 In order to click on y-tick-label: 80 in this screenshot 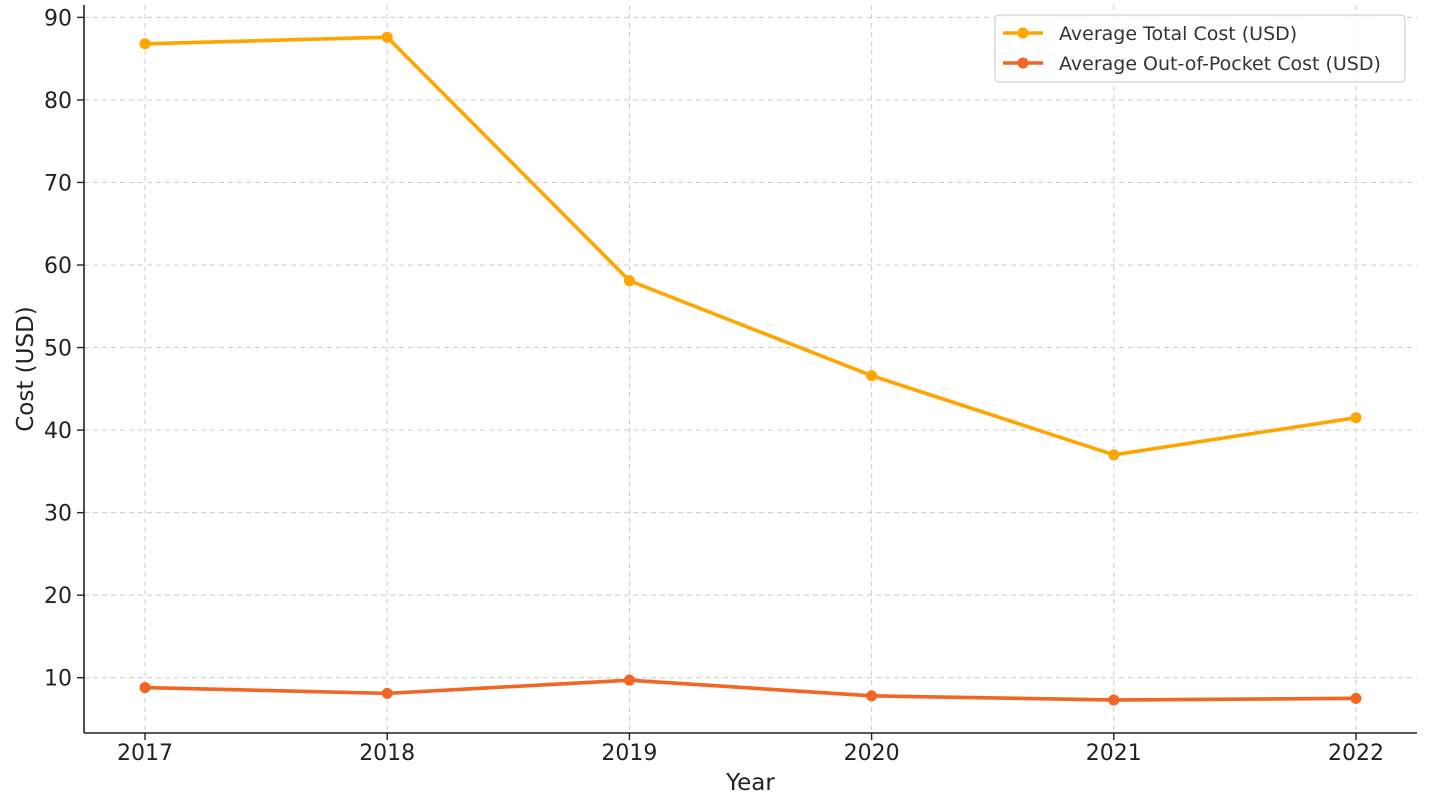, I will do `click(58, 101)`.